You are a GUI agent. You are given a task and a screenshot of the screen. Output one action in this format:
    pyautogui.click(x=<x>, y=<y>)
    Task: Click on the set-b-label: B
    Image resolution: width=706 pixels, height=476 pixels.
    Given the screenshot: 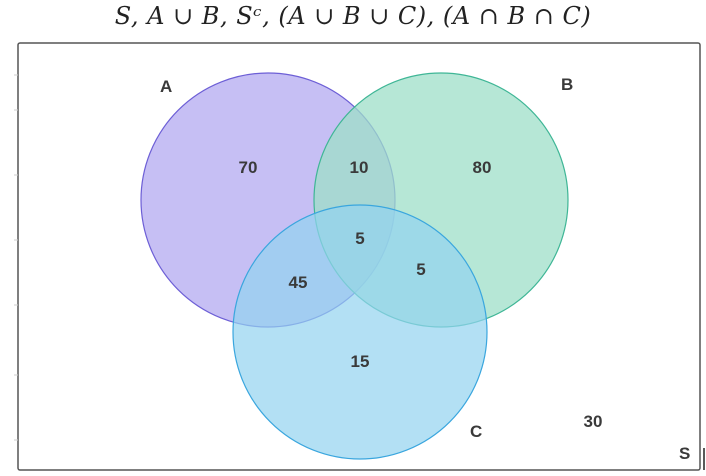 What is the action you would take?
    pyautogui.click(x=567, y=84)
    